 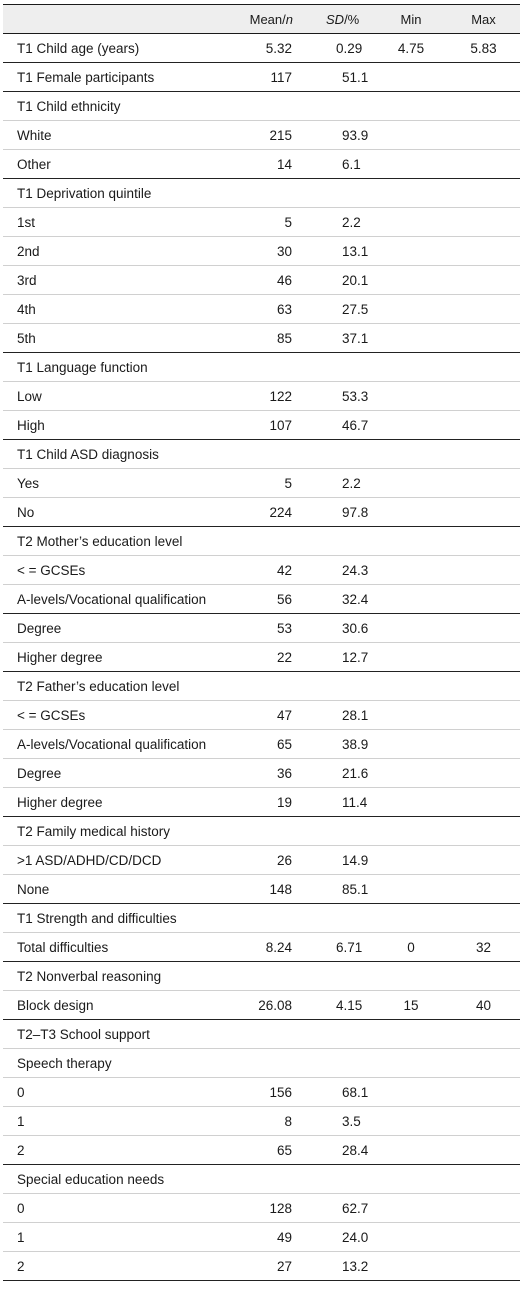 I want to click on row-sd-percent: 3.5, so click(x=335, y=1121).